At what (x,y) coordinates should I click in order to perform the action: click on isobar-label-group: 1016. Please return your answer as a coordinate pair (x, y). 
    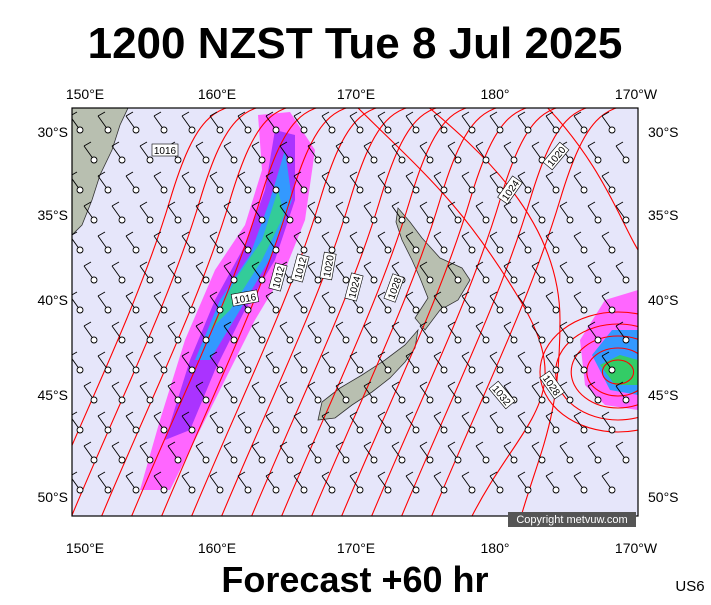
    Looking at the image, I should click on (245, 298).